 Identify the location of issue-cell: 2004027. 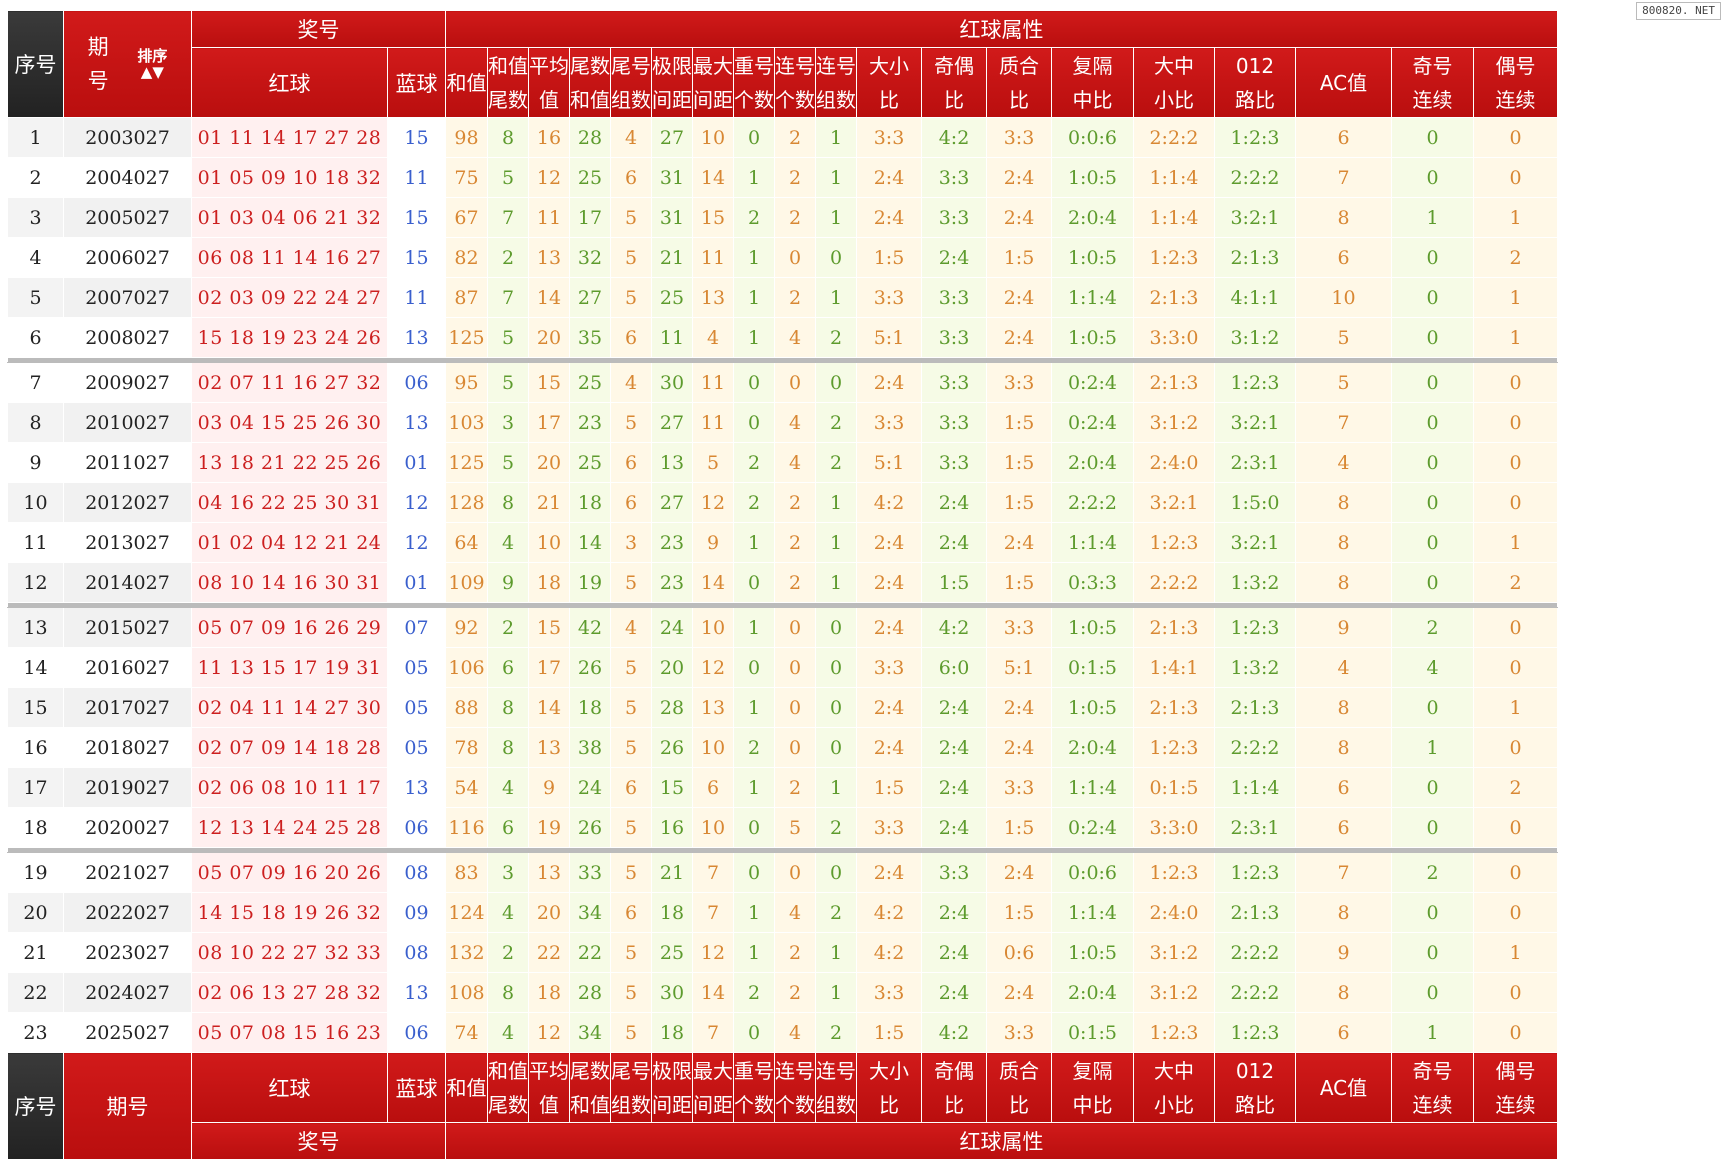
(127, 177).